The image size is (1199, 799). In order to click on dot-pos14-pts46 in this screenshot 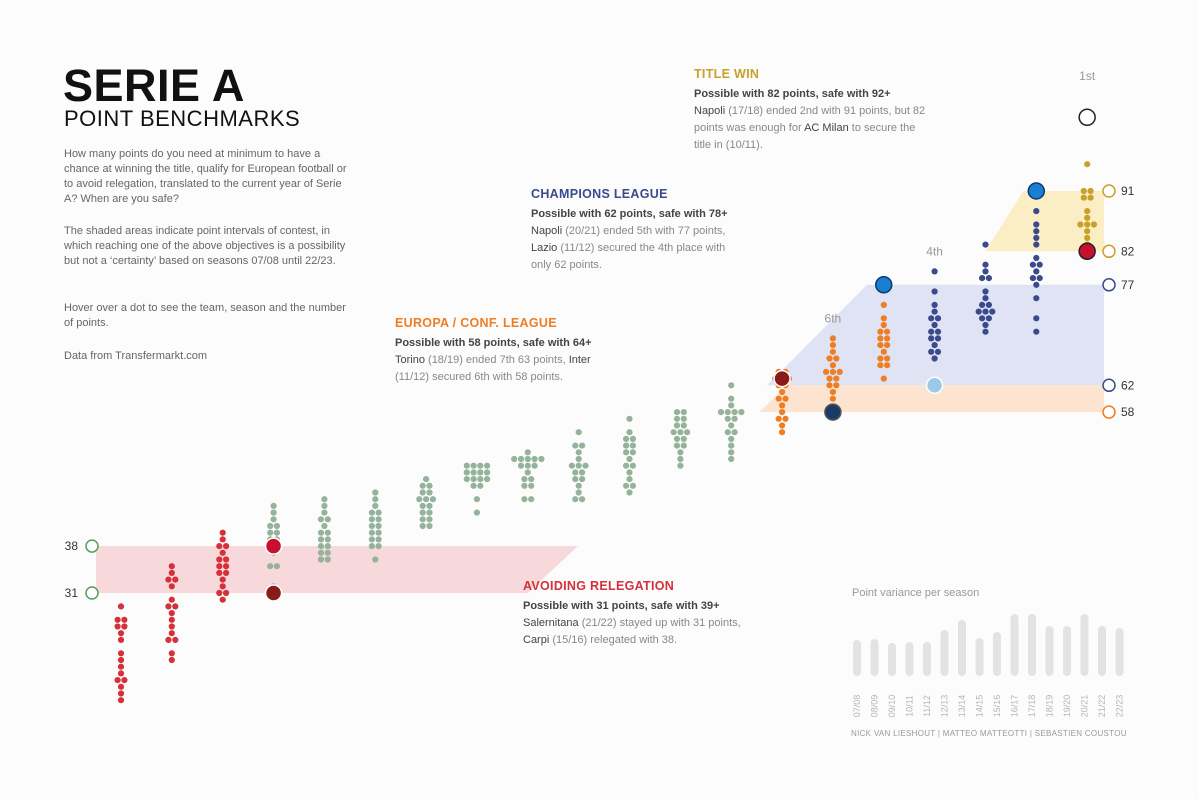, I will do `click(429, 492)`.